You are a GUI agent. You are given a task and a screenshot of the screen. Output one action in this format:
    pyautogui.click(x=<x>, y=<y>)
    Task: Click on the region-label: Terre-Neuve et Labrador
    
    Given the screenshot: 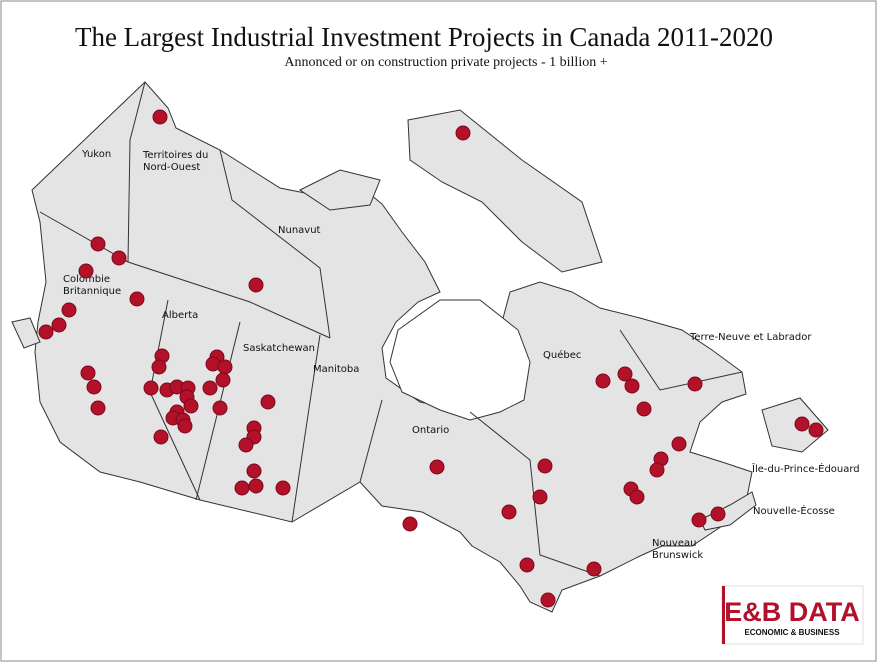 What is the action you would take?
    pyautogui.click(x=750, y=337)
    